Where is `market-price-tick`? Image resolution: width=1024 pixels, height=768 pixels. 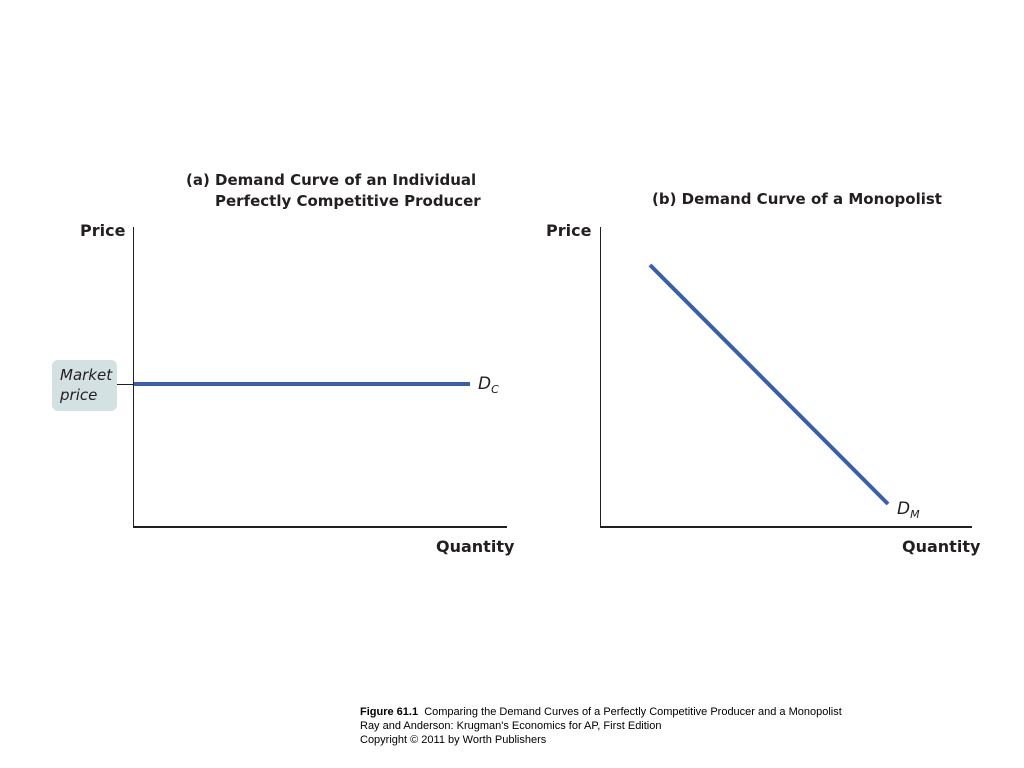
market-price-tick is located at coordinates (125, 384).